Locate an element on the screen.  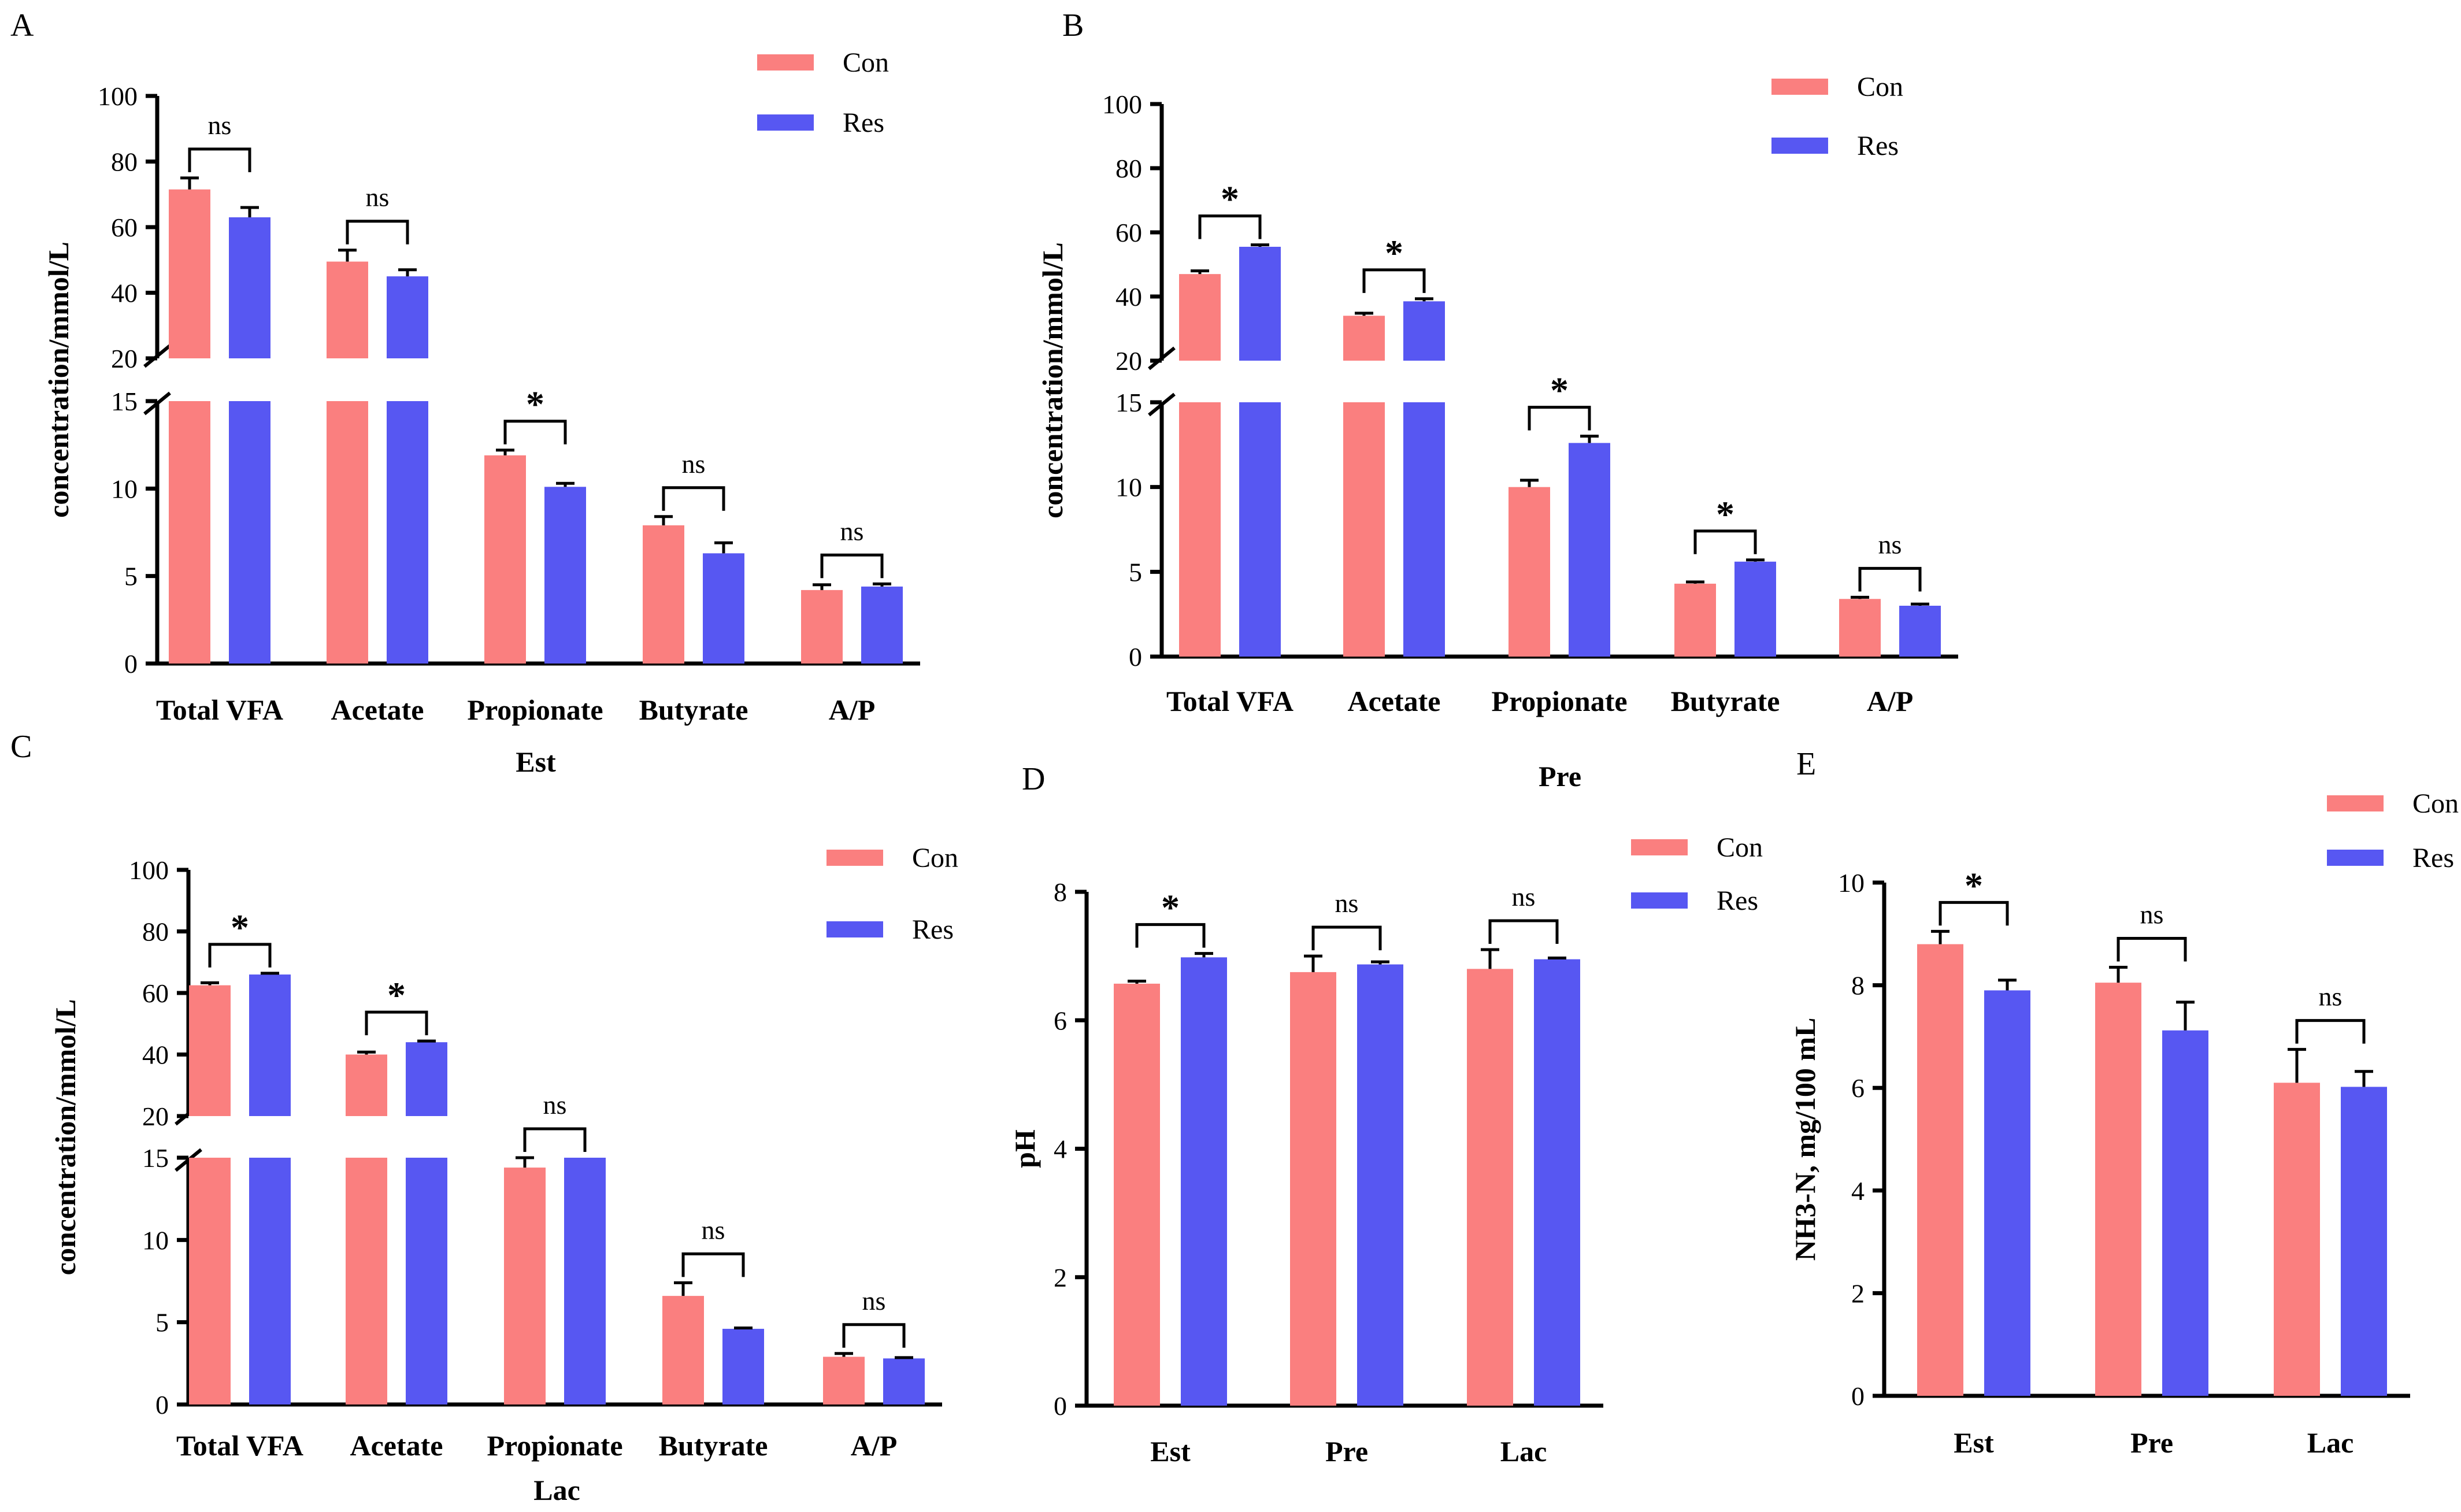
y-tick-label: 10 is located at coordinates (1851, 883).